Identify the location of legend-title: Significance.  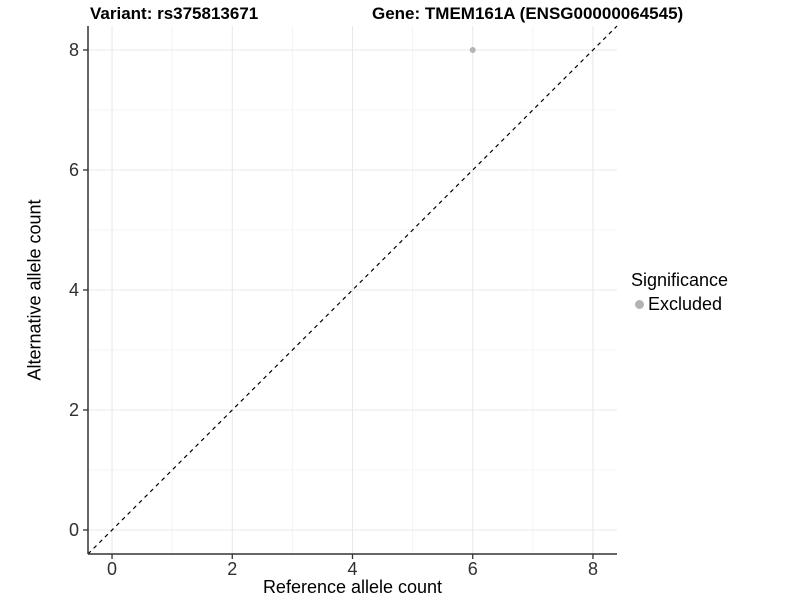
(680, 280).